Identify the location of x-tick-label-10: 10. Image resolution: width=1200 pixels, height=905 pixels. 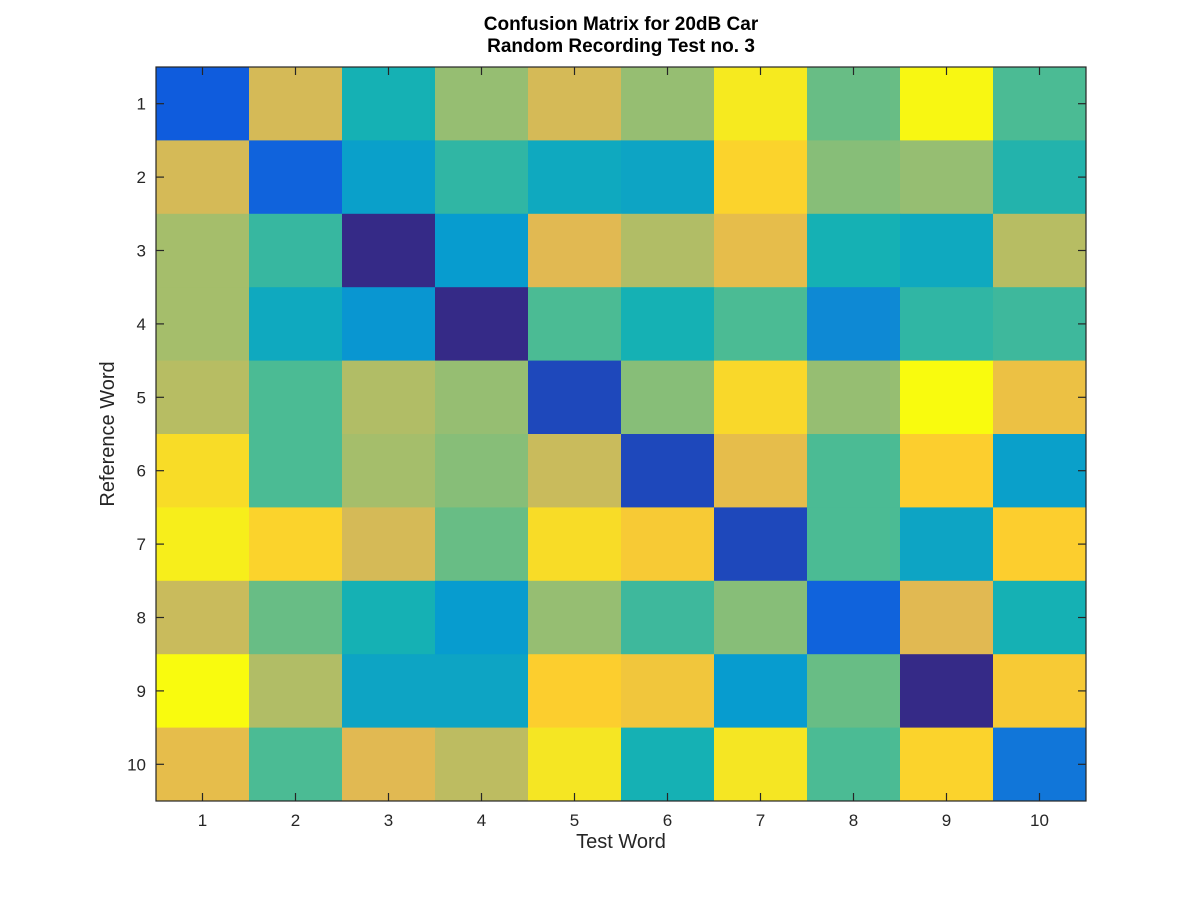
(1039, 820).